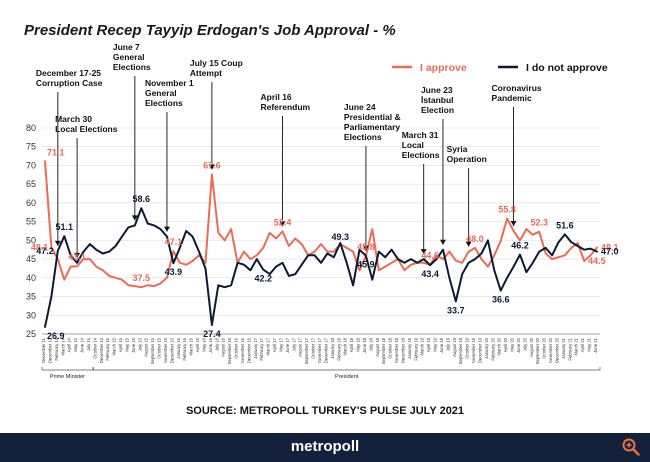  Describe the element at coordinates (142, 278) in the screenshot. I see `data-label: 37.5` at that location.